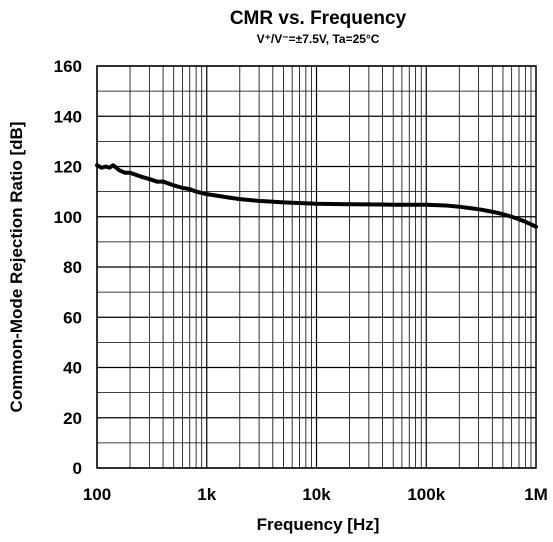  Describe the element at coordinates (318, 39) in the screenshot. I see `chart-subtitle: V⁺/V⁻=±7.5V, Ta=25°C` at that location.